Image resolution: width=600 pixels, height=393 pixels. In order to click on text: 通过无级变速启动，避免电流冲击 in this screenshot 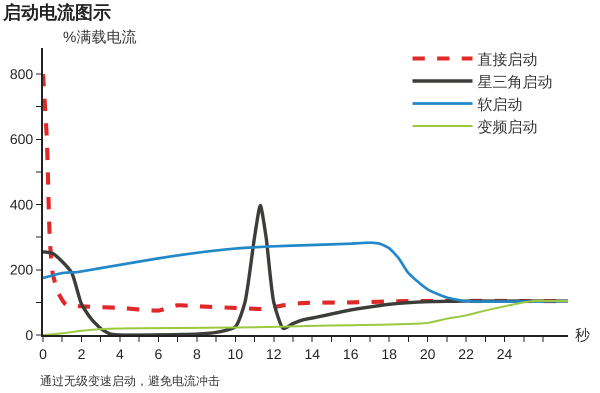, I will do `click(130, 381)`.